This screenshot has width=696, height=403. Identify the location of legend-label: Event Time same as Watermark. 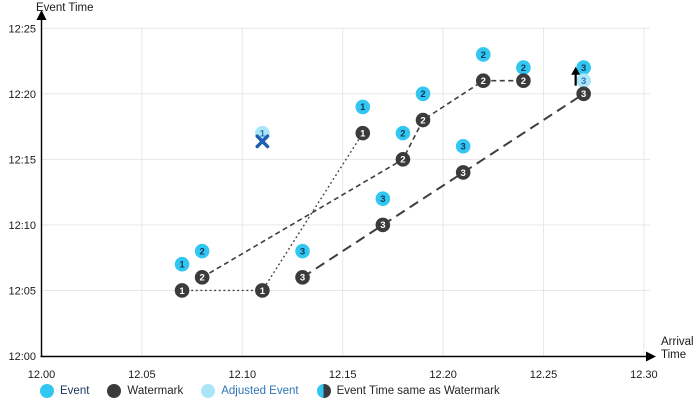
(418, 391).